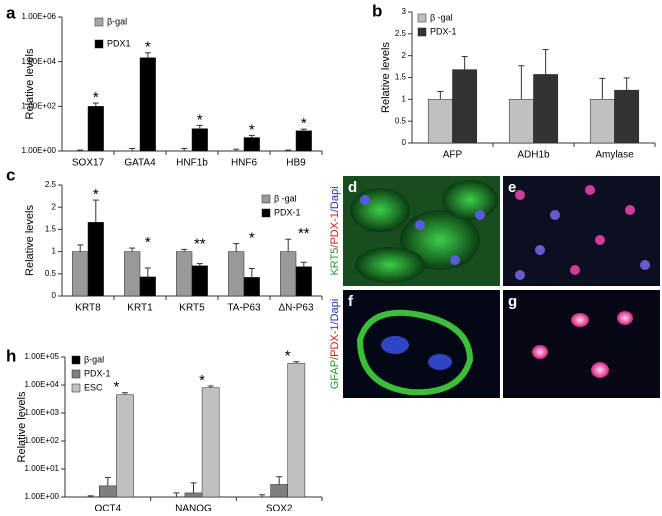 The width and height of the screenshot is (662, 516). I want to click on x-tick-label: KRT5, so click(192, 308).